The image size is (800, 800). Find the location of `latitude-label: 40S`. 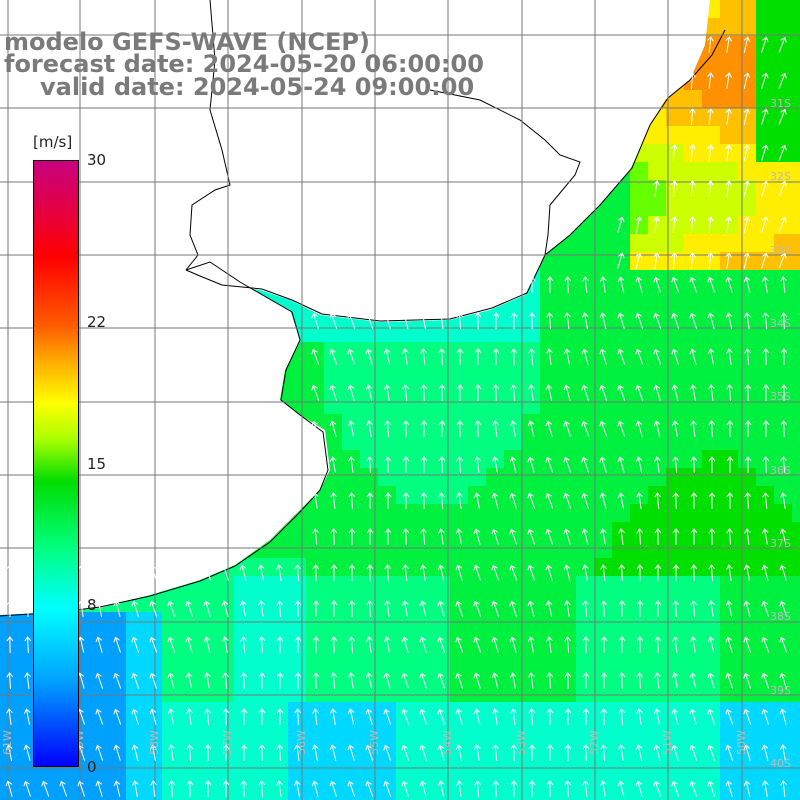

latitude-label: 40S is located at coordinates (780, 763).